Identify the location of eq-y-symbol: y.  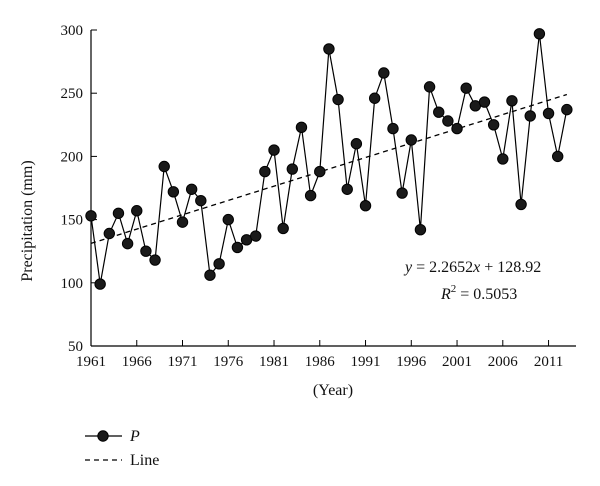
(408, 267).